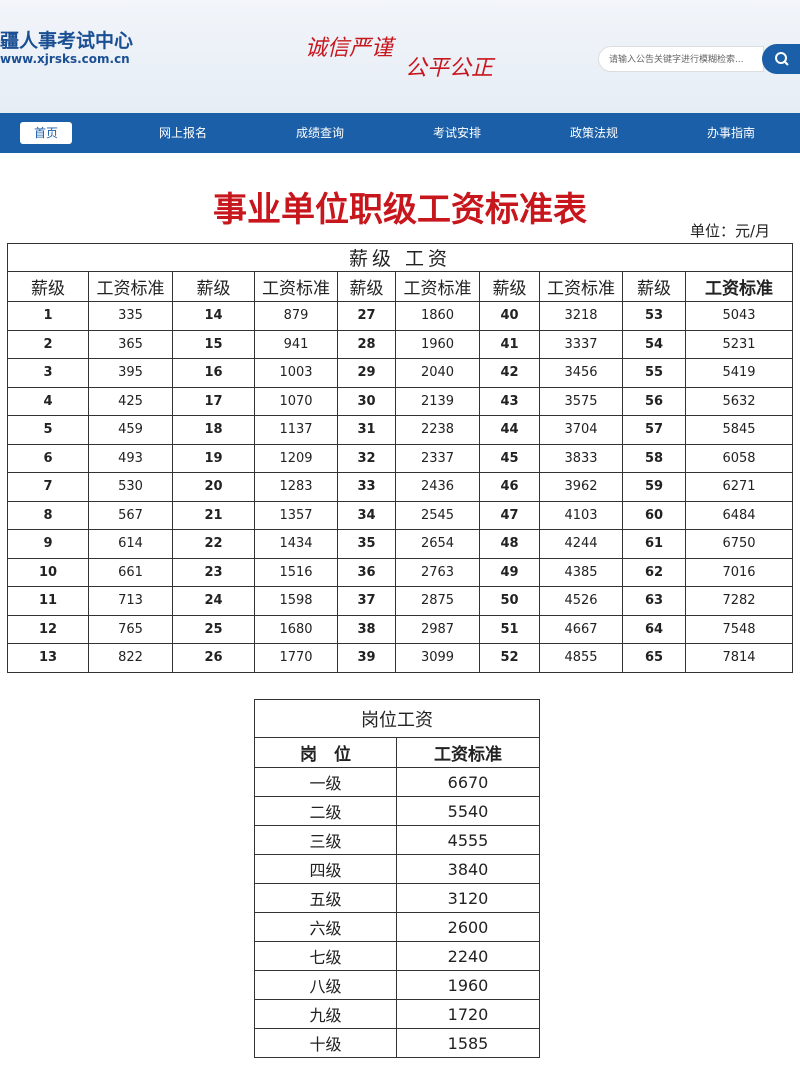 The width and height of the screenshot is (800, 1069). I want to click on salary-cell: 1720, so click(468, 1014).